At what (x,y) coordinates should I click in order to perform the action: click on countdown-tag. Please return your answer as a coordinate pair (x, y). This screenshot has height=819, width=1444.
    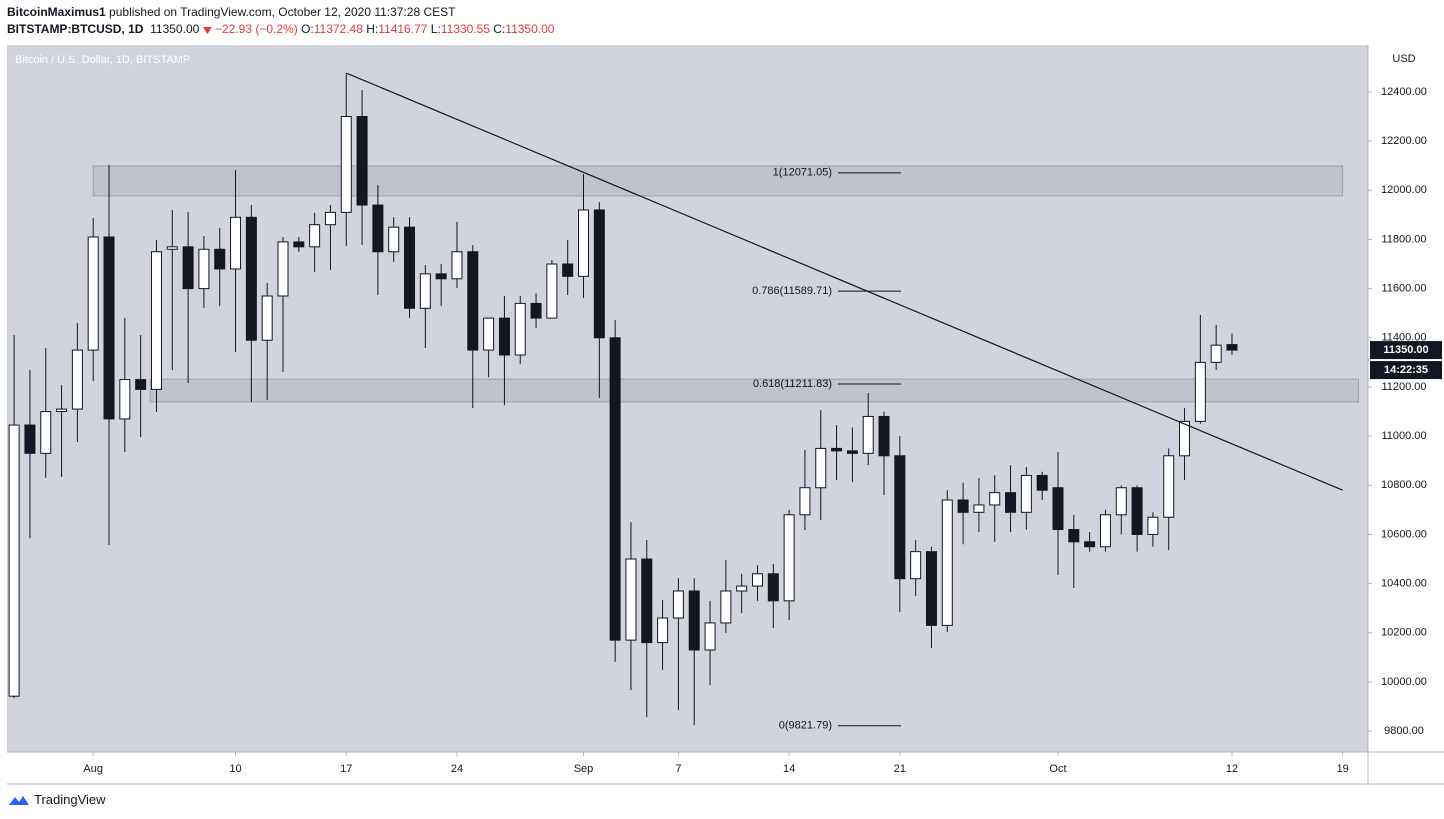
    Looking at the image, I should click on (1406, 370).